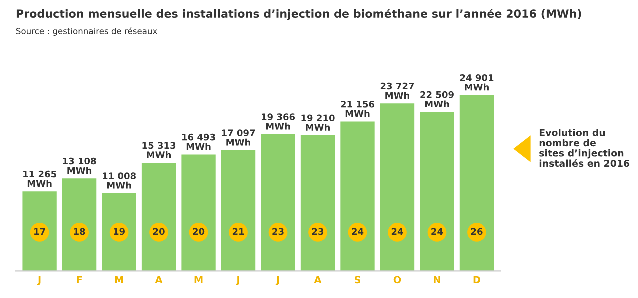  I want to click on x-tick-label: S, so click(357, 280).